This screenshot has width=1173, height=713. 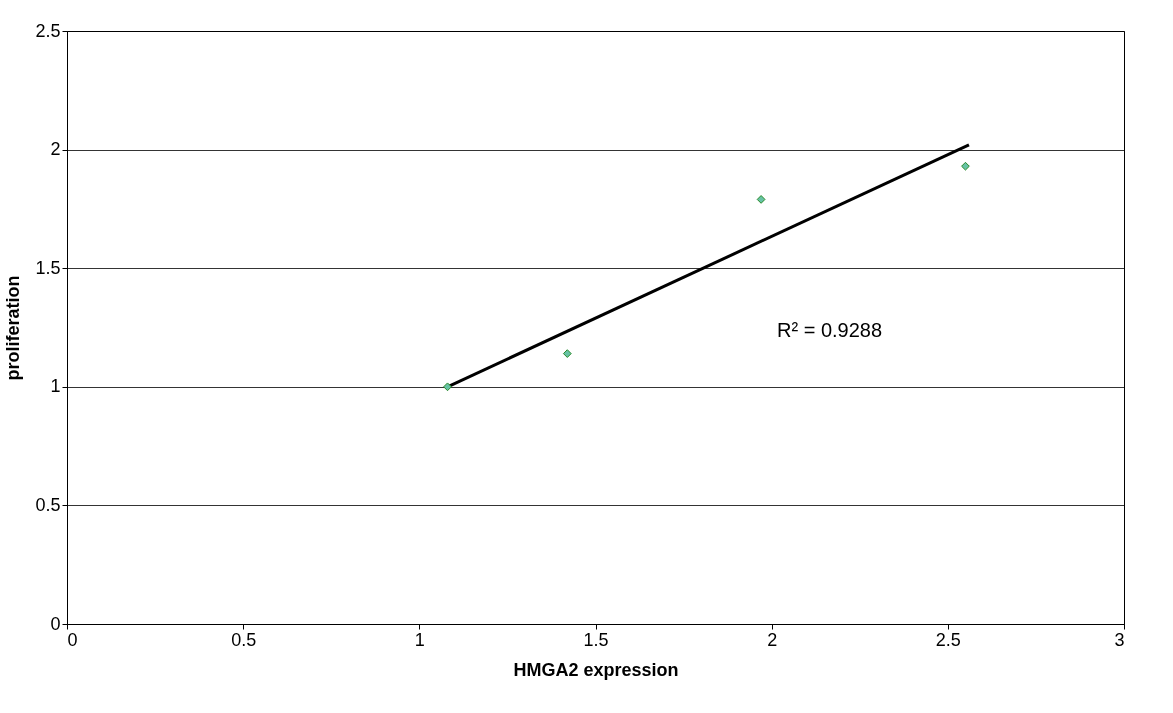 What do you see at coordinates (55, 386) in the screenshot?
I see `y-tick-label: 1` at bounding box center [55, 386].